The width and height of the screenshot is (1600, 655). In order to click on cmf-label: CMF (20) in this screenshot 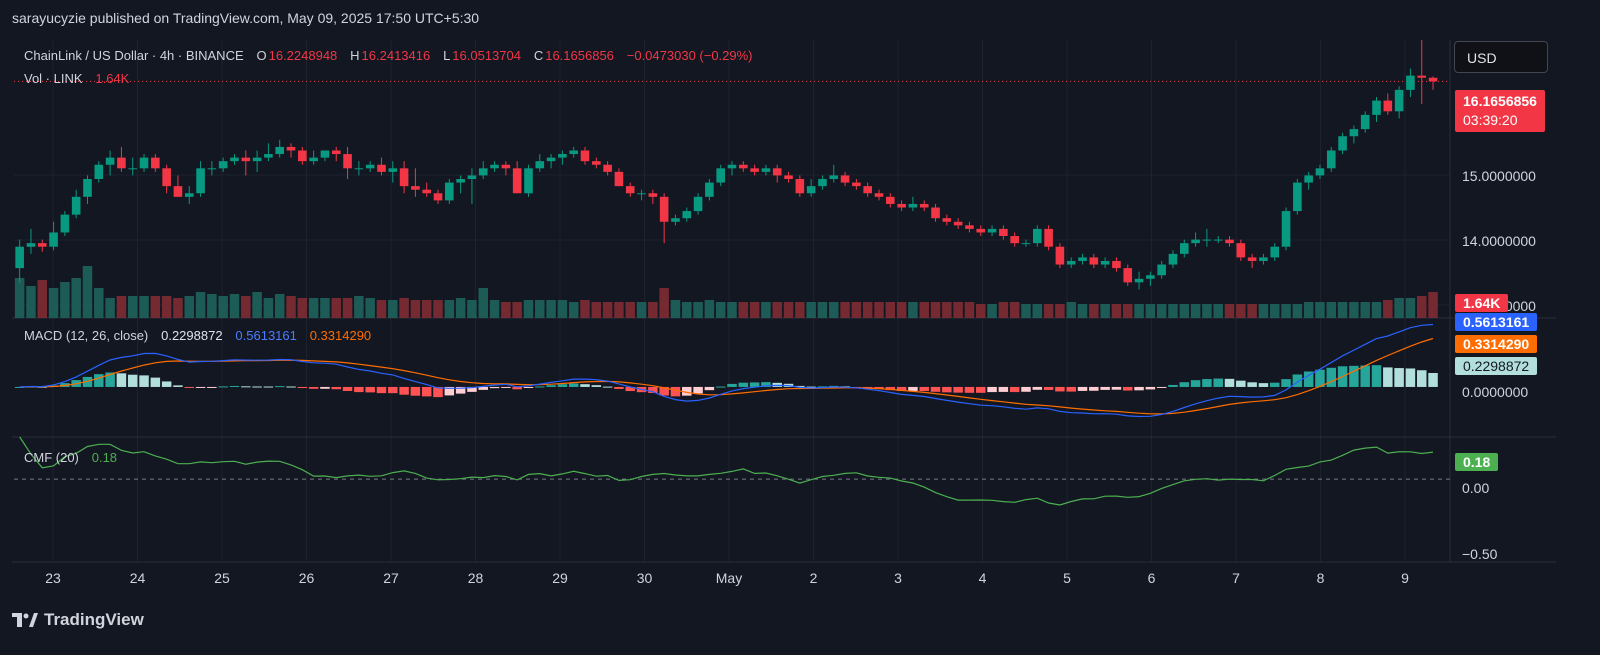, I will do `click(51, 457)`.